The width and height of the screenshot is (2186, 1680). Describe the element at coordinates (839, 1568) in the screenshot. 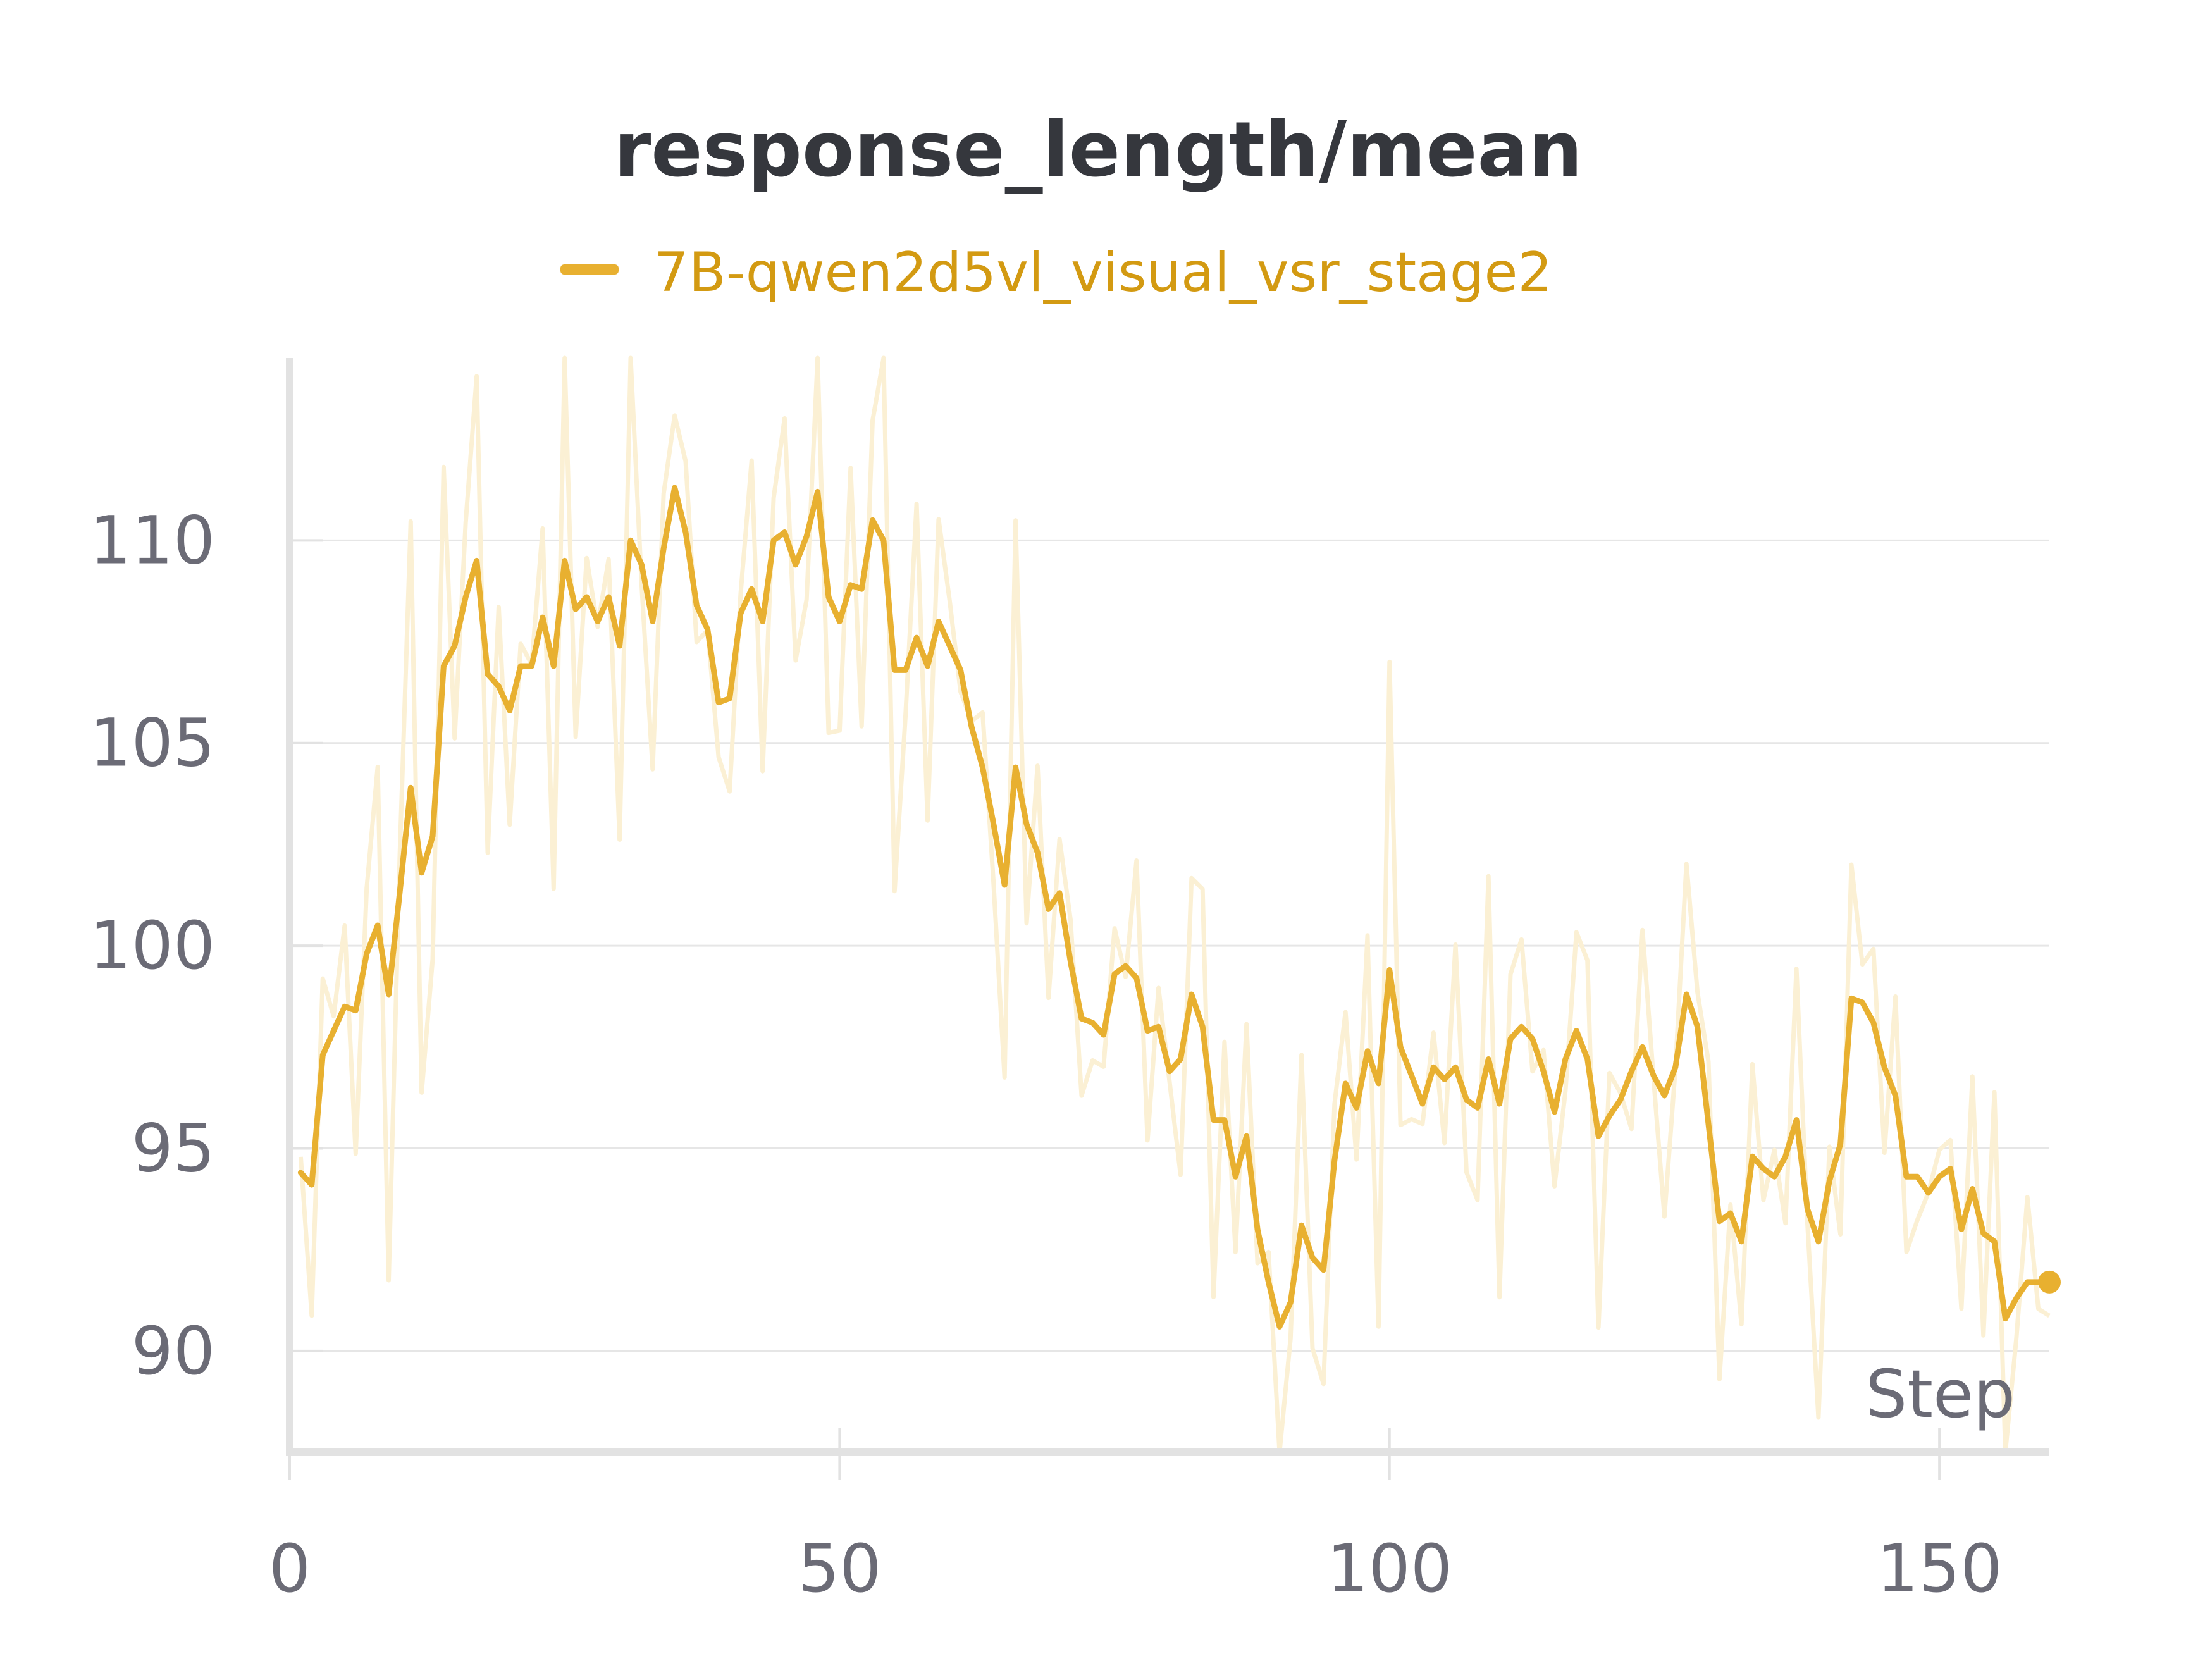

I see `x-tick-label: 50` at that location.